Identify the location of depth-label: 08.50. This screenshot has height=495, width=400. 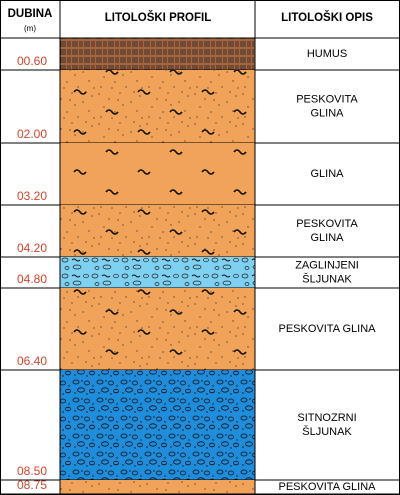
(32, 471).